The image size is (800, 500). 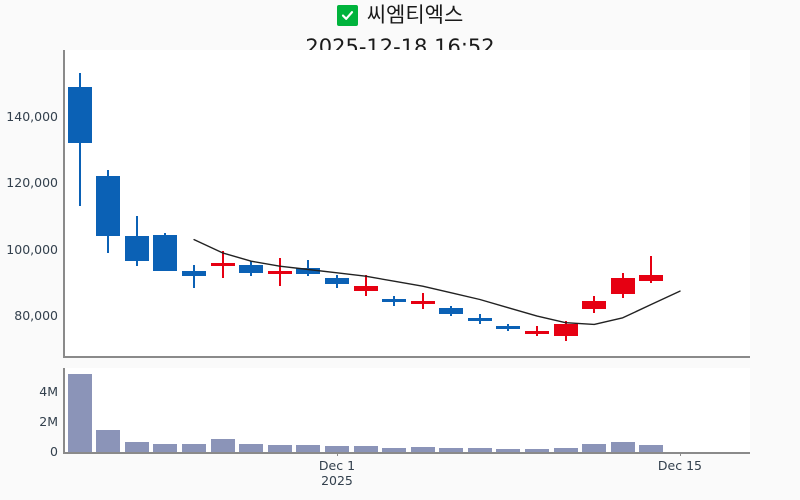 What do you see at coordinates (64, 410) in the screenshot?
I see `volume-y-axis` at bounding box center [64, 410].